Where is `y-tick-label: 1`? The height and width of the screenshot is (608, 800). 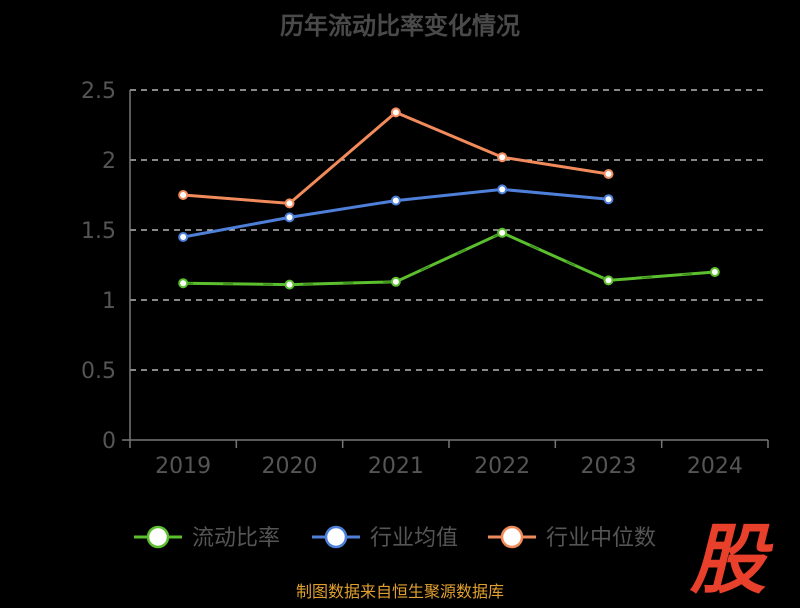 y-tick-label: 1 is located at coordinates (109, 301).